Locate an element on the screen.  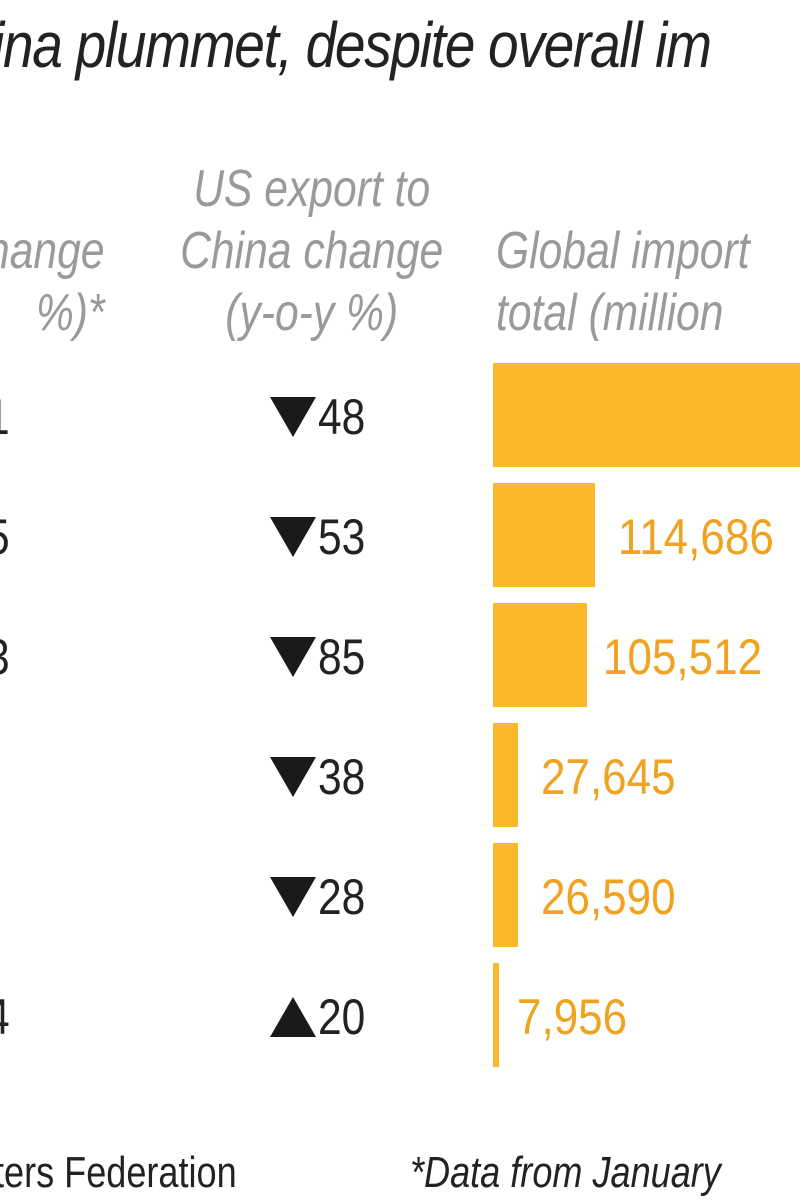
us-change-cell: 53 is located at coordinates (322, 537).